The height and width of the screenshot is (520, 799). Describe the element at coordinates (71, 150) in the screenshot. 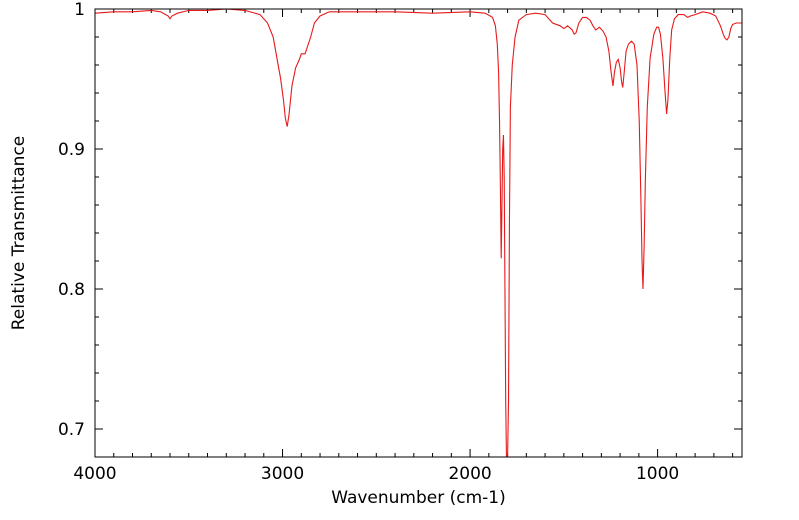

I see `y-tick-label: 0.9` at that location.